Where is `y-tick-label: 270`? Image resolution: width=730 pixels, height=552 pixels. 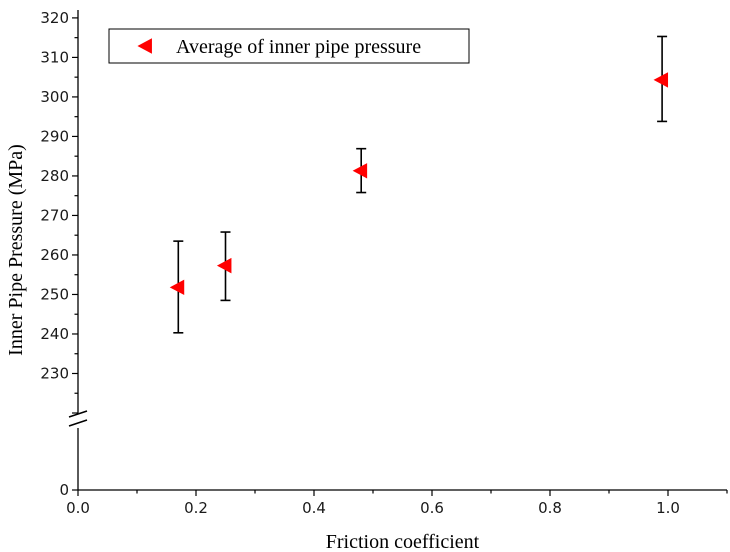
y-tick-label: 270 is located at coordinates (54, 215).